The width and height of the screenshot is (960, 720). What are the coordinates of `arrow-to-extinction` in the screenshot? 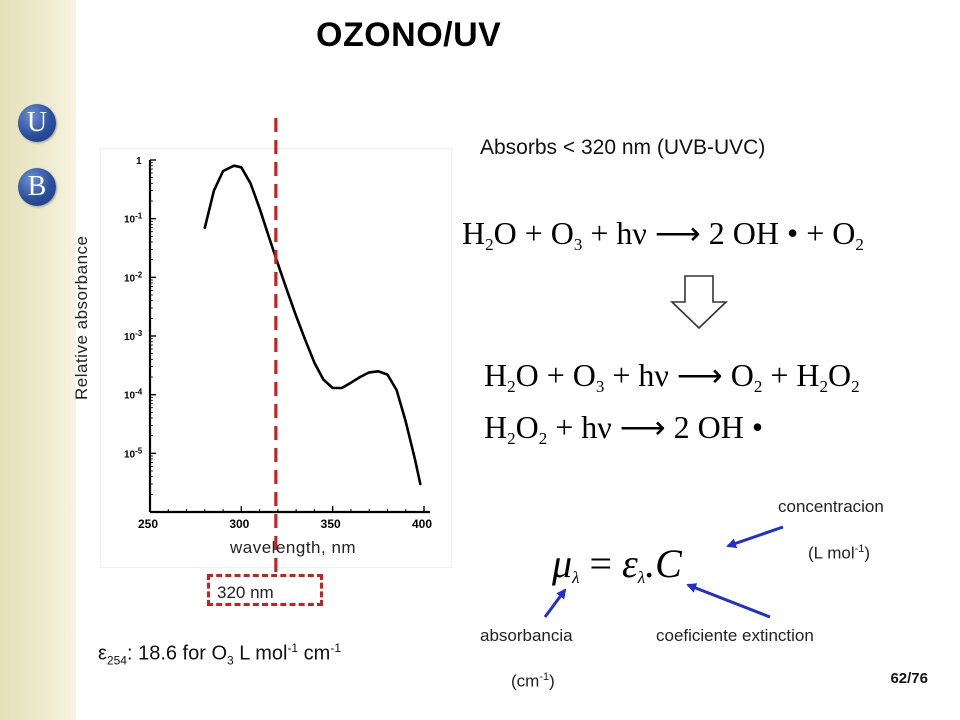 It's located at (728, 601).